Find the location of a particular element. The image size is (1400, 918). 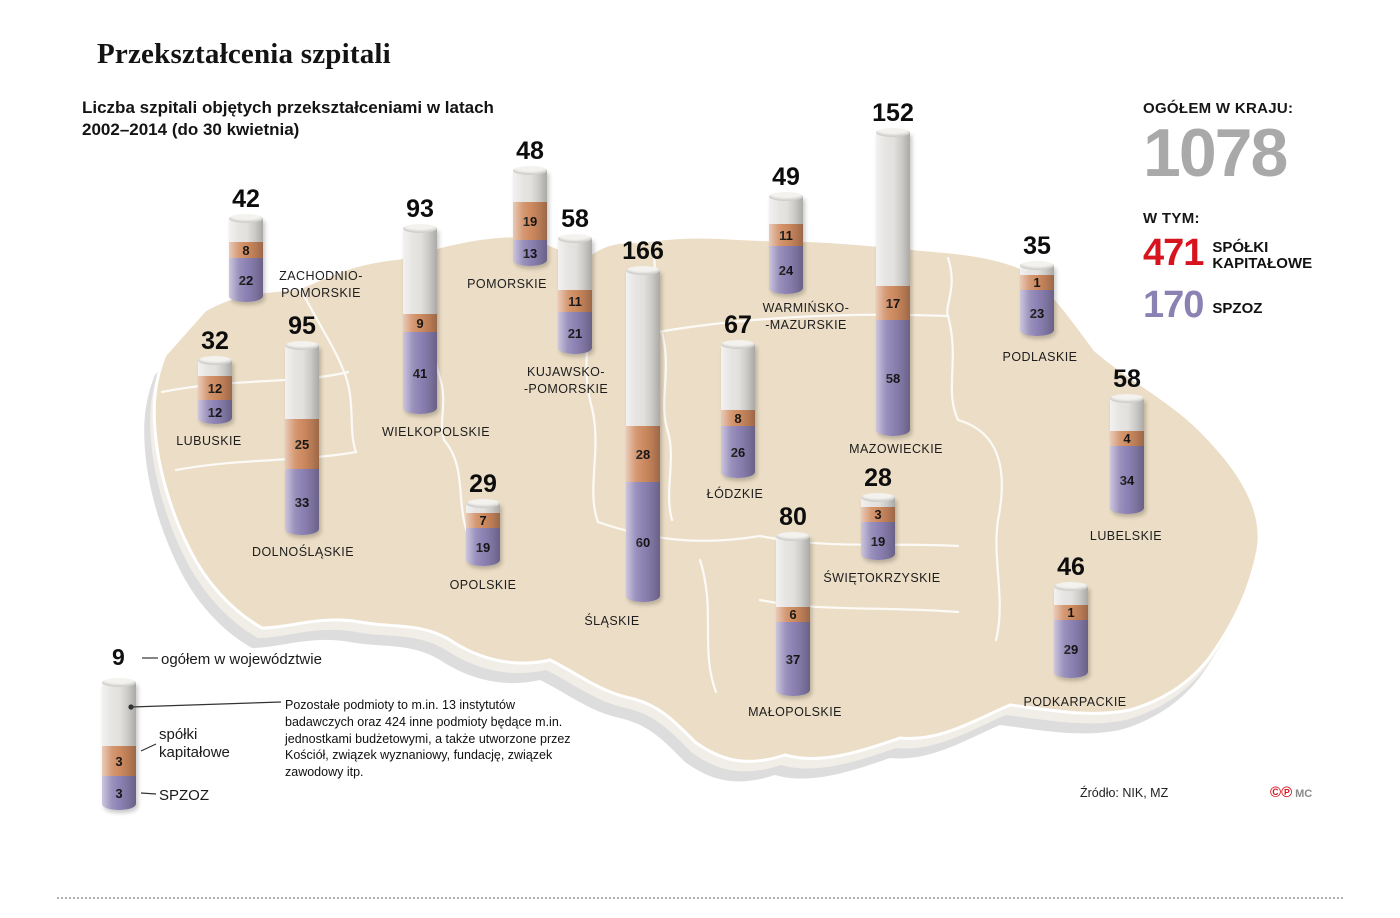

page-title: Przekształcenia szpitali is located at coordinates (244, 54).